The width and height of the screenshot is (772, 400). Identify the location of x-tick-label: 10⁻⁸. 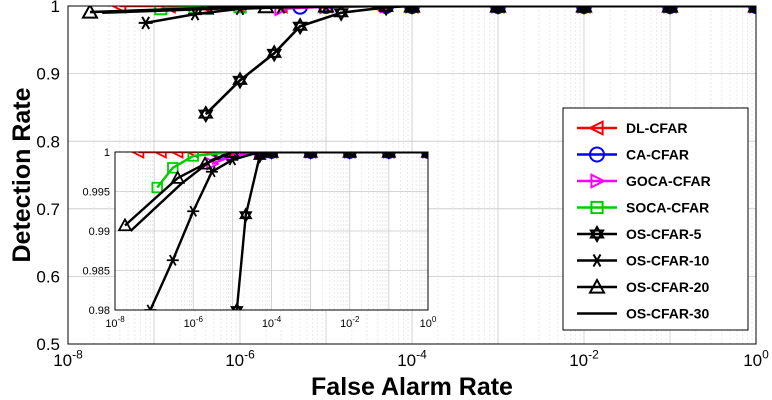
(68, 358).